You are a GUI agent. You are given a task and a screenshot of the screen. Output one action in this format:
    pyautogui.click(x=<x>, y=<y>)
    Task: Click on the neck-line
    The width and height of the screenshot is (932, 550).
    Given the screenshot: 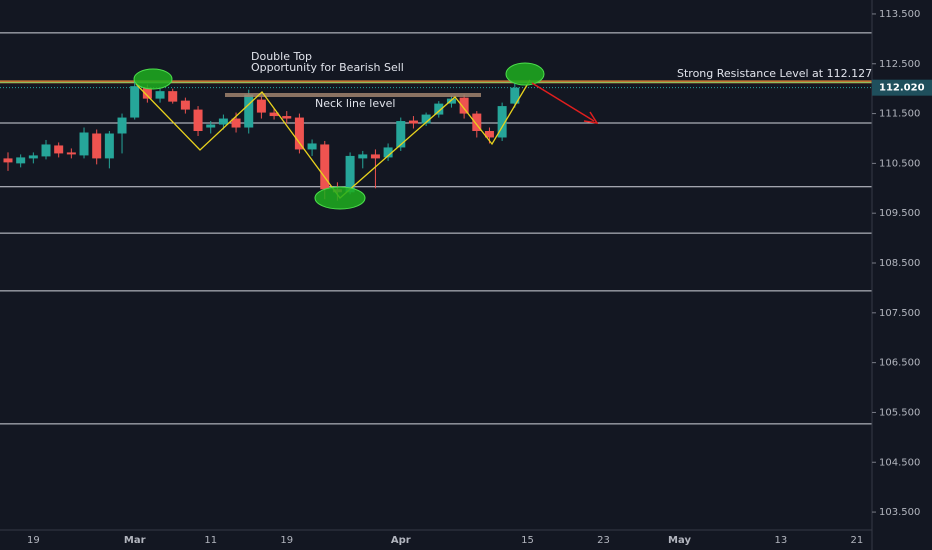 What is the action you would take?
    pyautogui.click(x=353, y=95)
    